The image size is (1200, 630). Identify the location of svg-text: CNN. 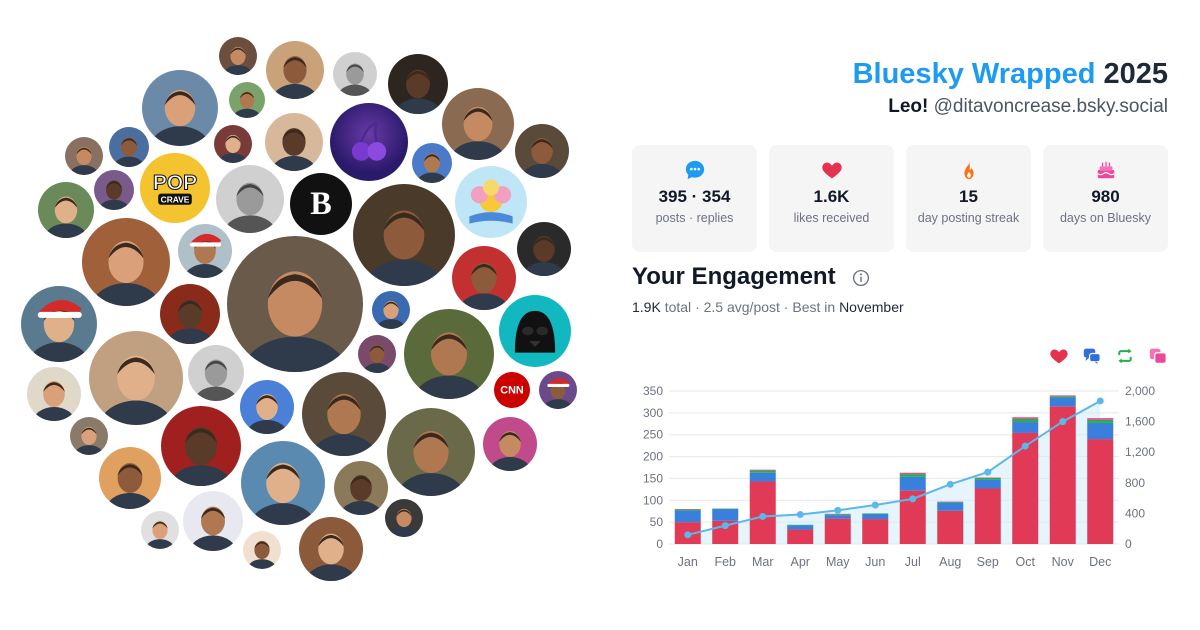
(512, 391).